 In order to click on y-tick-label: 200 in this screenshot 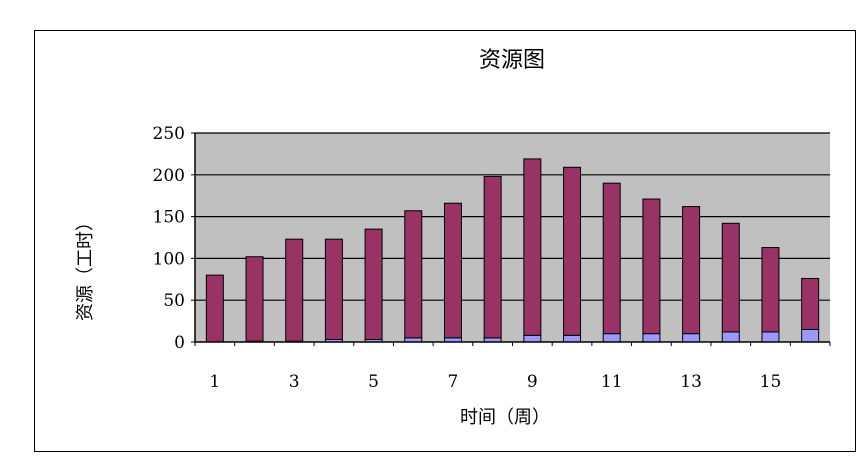, I will do `click(169, 176)`.